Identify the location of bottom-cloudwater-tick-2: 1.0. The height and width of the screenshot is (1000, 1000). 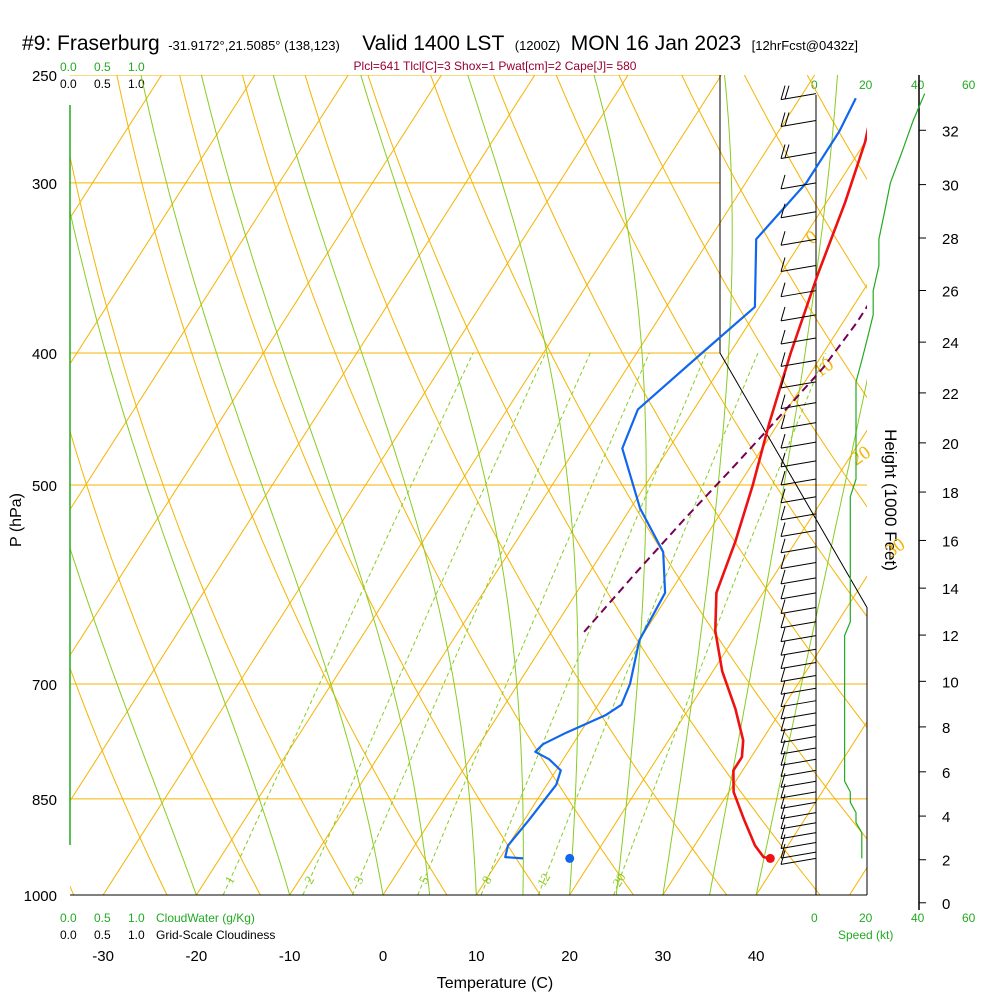
(136, 918).